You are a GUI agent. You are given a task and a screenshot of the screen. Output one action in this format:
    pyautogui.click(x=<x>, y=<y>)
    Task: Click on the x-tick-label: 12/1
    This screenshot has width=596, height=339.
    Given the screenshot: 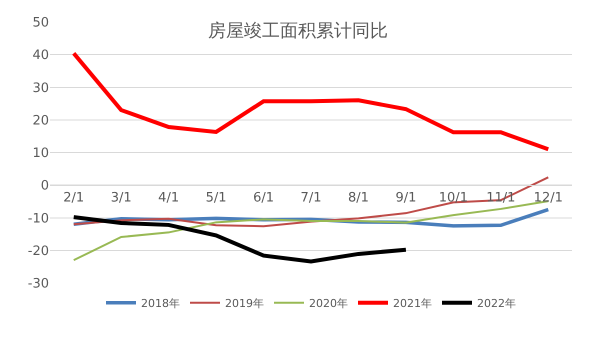 What is the action you would take?
    pyautogui.click(x=548, y=198)
    